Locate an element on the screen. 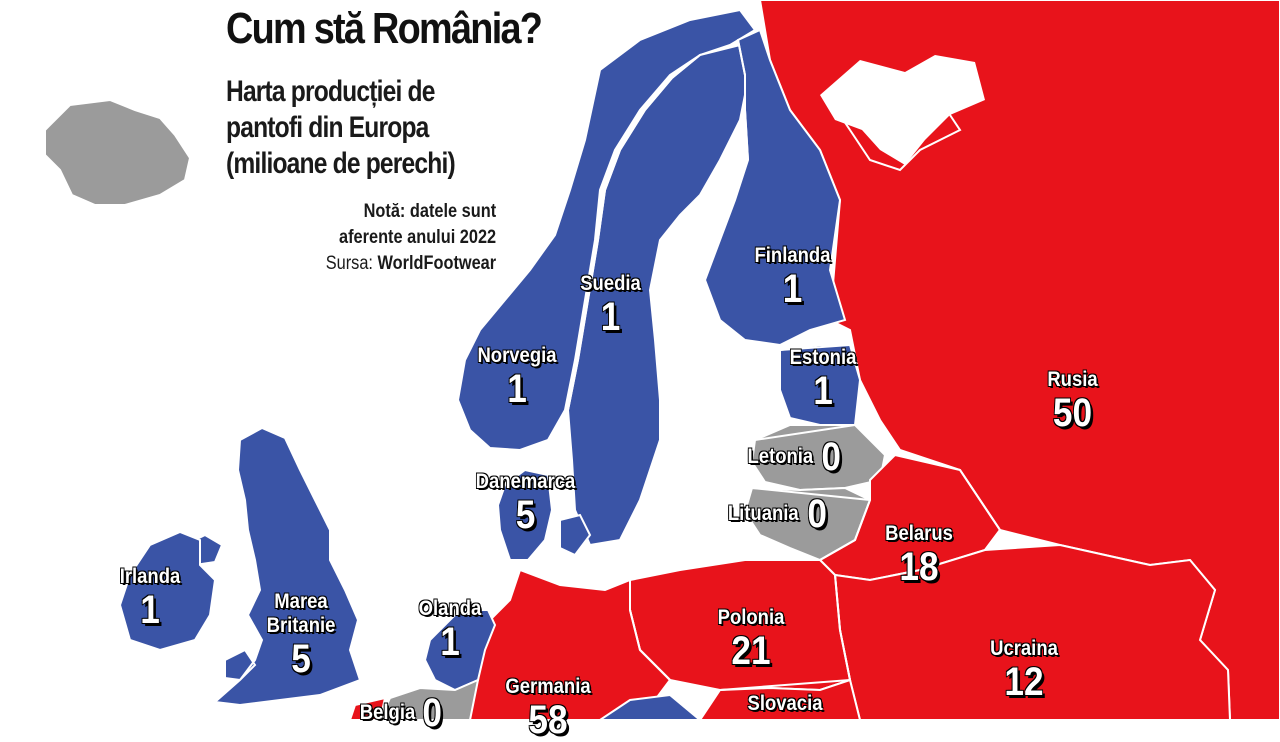  subtitle-line: pantofi din Europa is located at coordinates (327, 127).